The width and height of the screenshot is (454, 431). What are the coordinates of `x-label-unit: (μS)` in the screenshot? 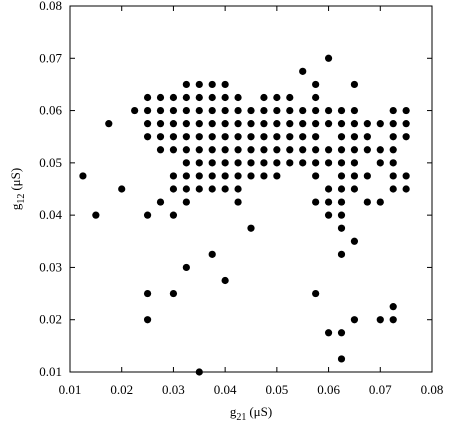 It's located at (260, 411).